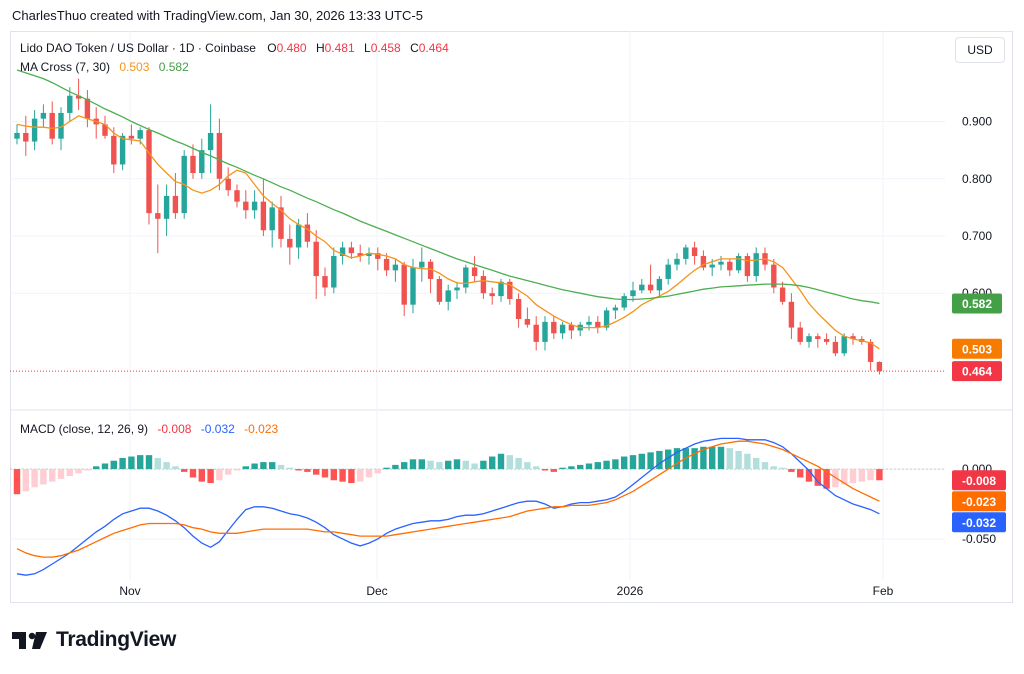  I want to click on macd-axis-label-text: -0.032, so click(979, 523).